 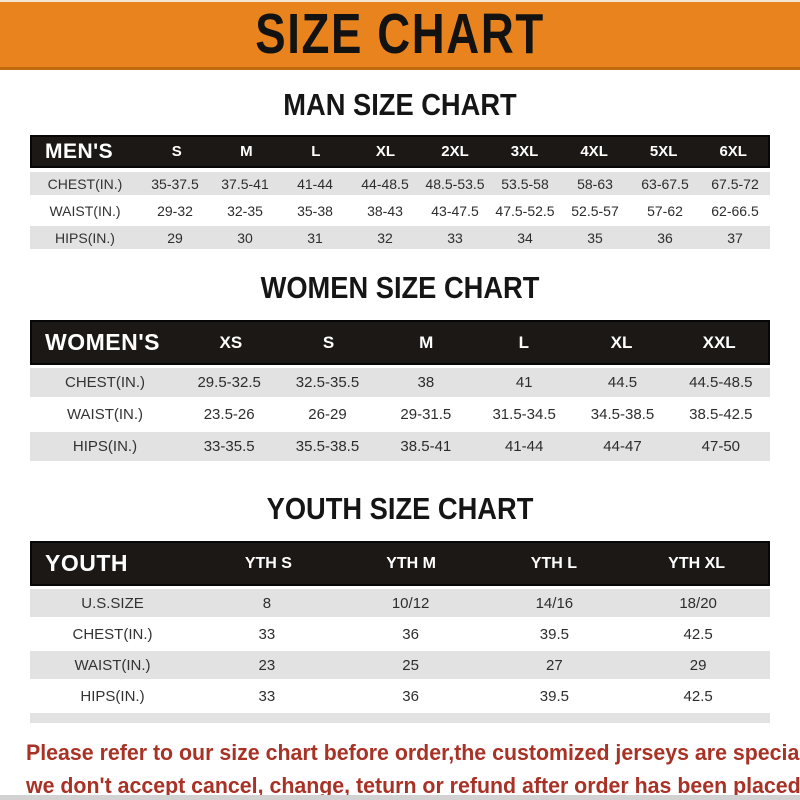 What do you see at coordinates (400, 634) in the screenshot?
I see `table-row: CHEST(IN.) 33 36 39.5 42.5` at bounding box center [400, 634].